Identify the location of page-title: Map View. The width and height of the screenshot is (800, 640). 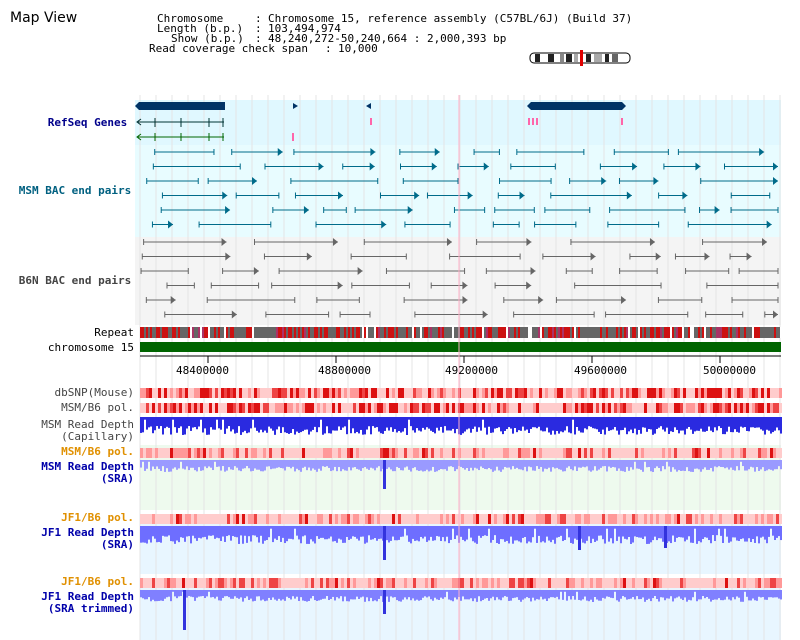
(44, 18).